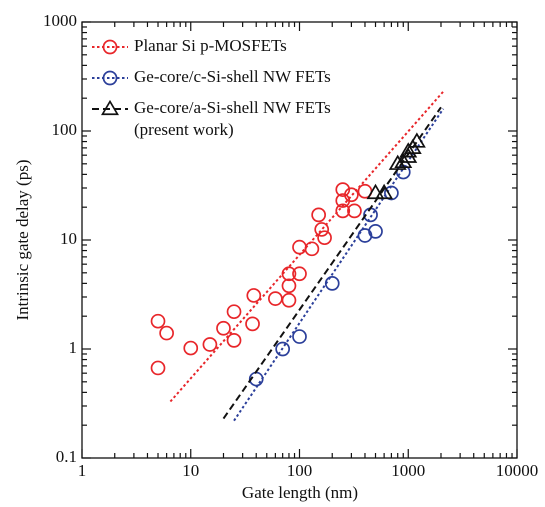 The height and width of the screenshot is (507, 545). I want to click on x-axis-label: Gate length (nm), so click(300, 492).